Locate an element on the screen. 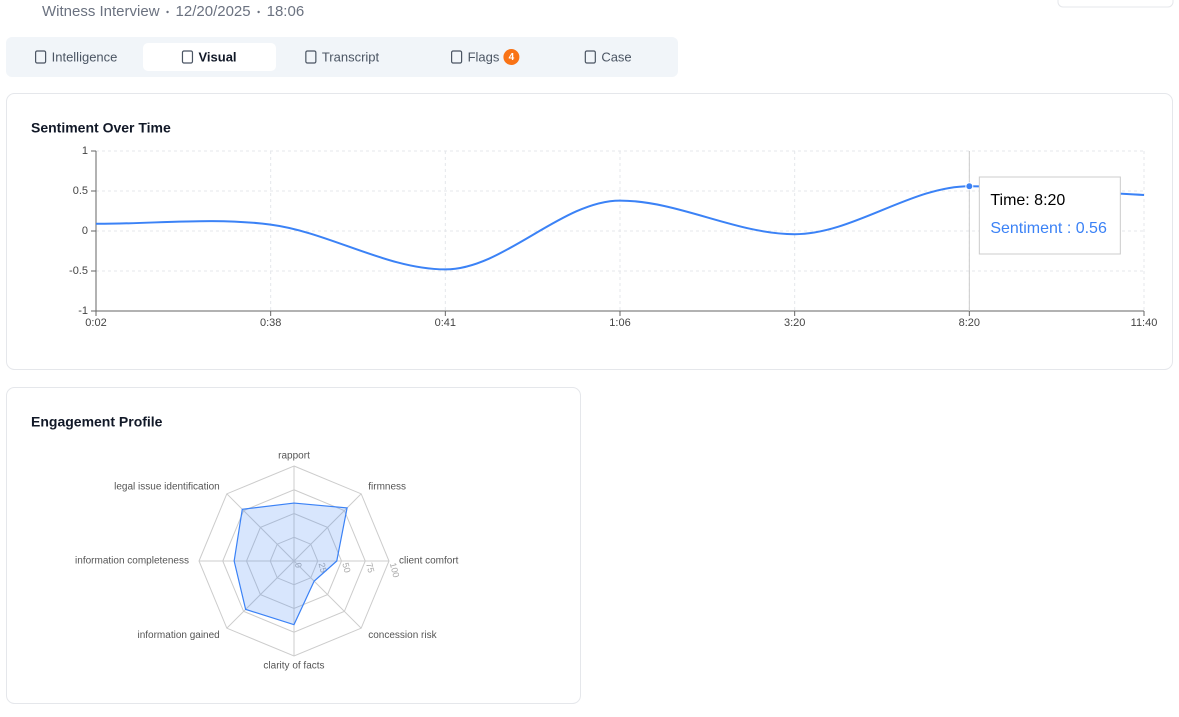  y-tick-label: 1 is located at coordinates (85, 151).